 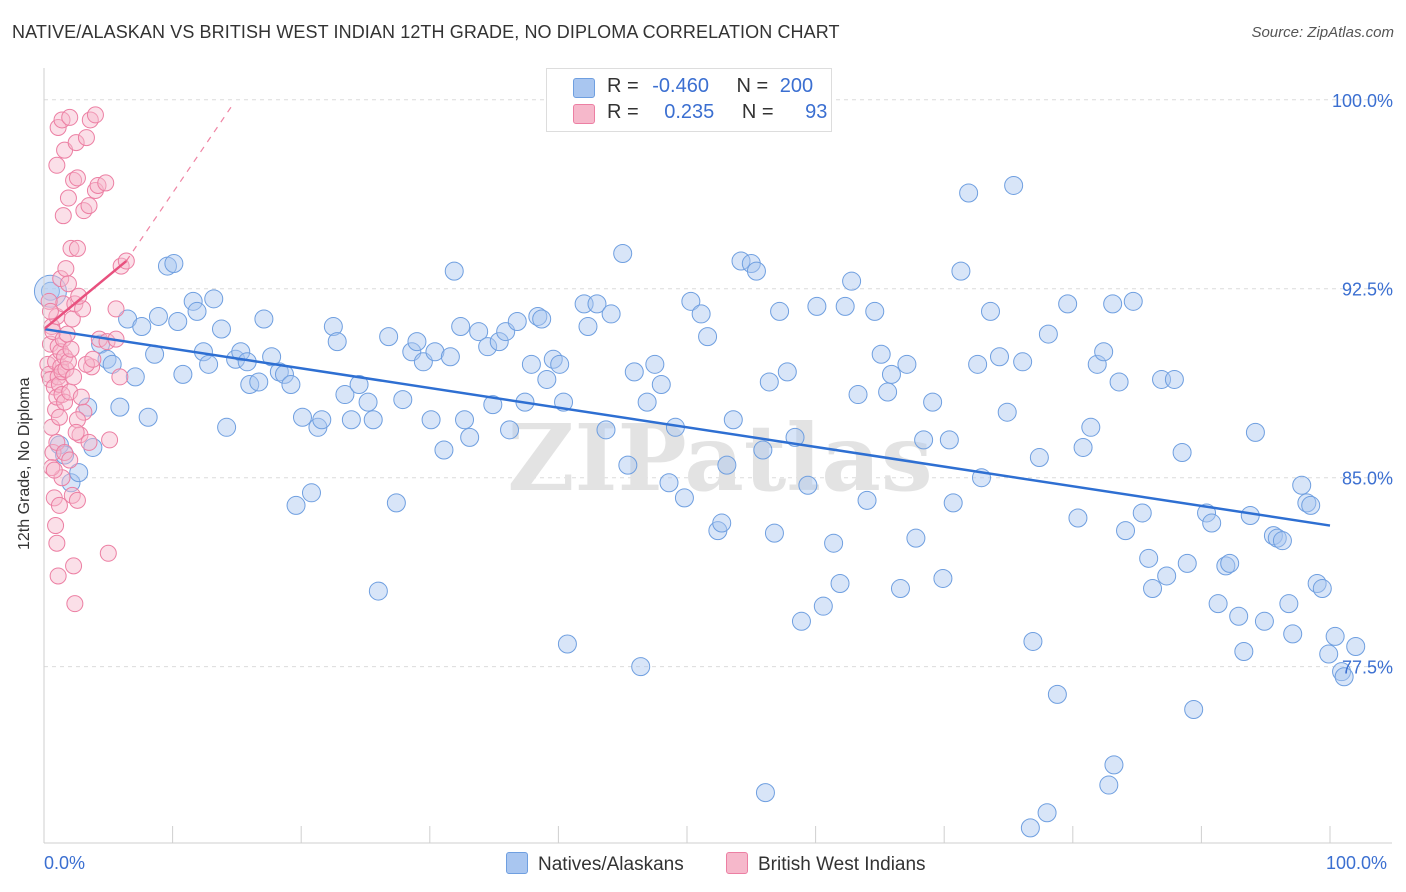 I want to click on watermark: ZIPatlas, so click(x=719, y=458).